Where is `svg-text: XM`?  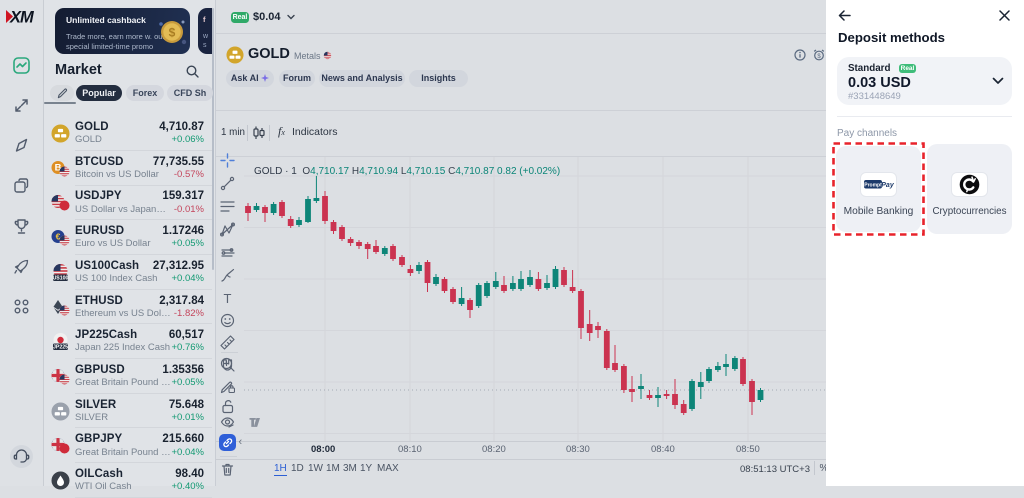 svg-text: XM is located at coordinates (22, 17).